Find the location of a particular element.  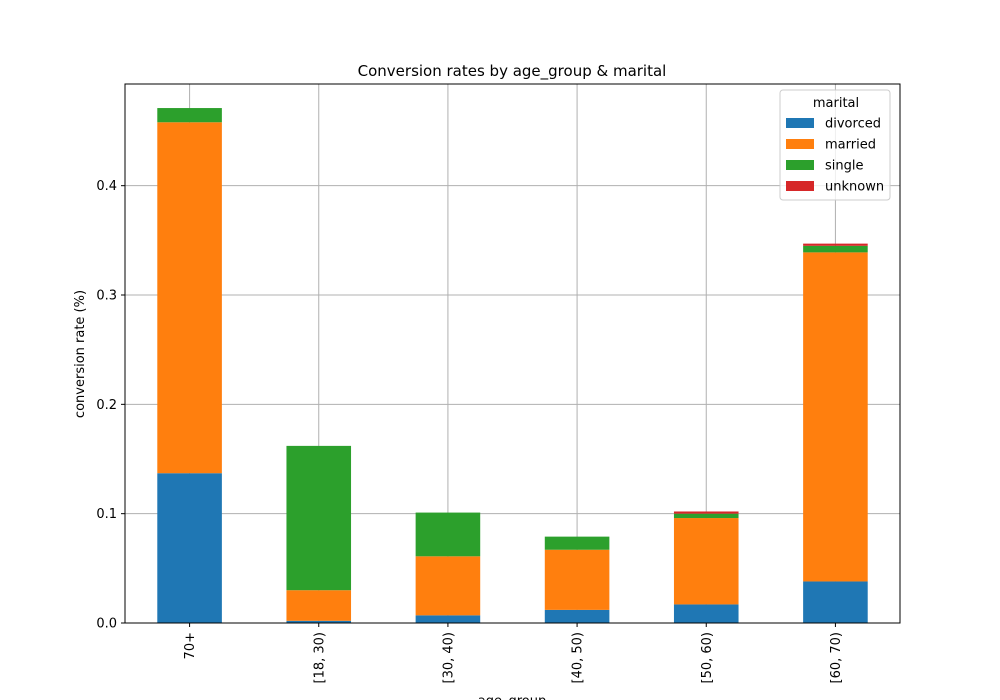

x-axis-label: age_group is located at coordinates (512, 697).